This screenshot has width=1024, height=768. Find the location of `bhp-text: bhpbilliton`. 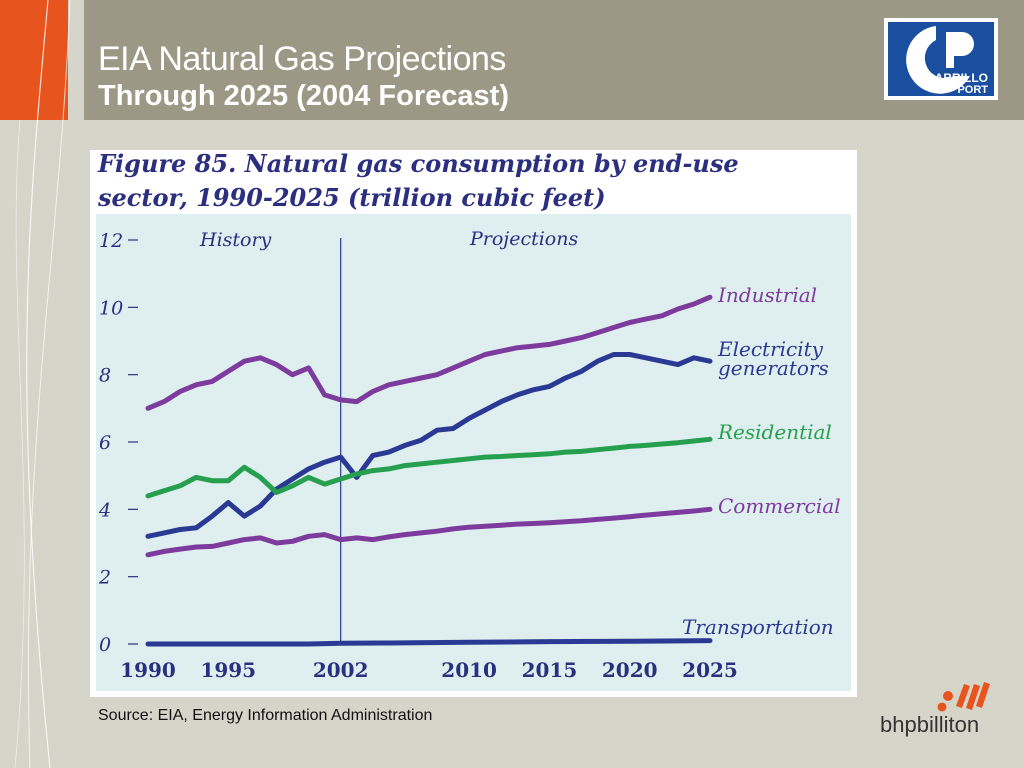

bhp-text: bhpbilliton is located at coordinates (929, 724).